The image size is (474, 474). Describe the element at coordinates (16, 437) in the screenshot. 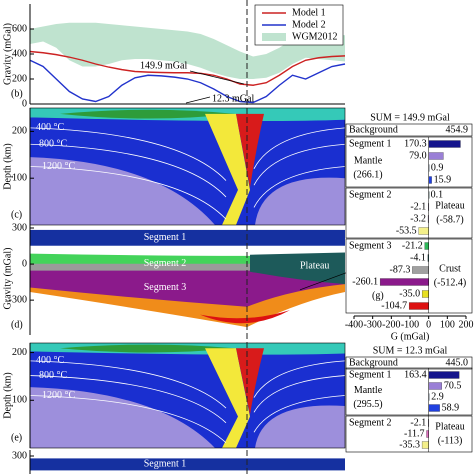

I see `panel-label: (e)` at that location.